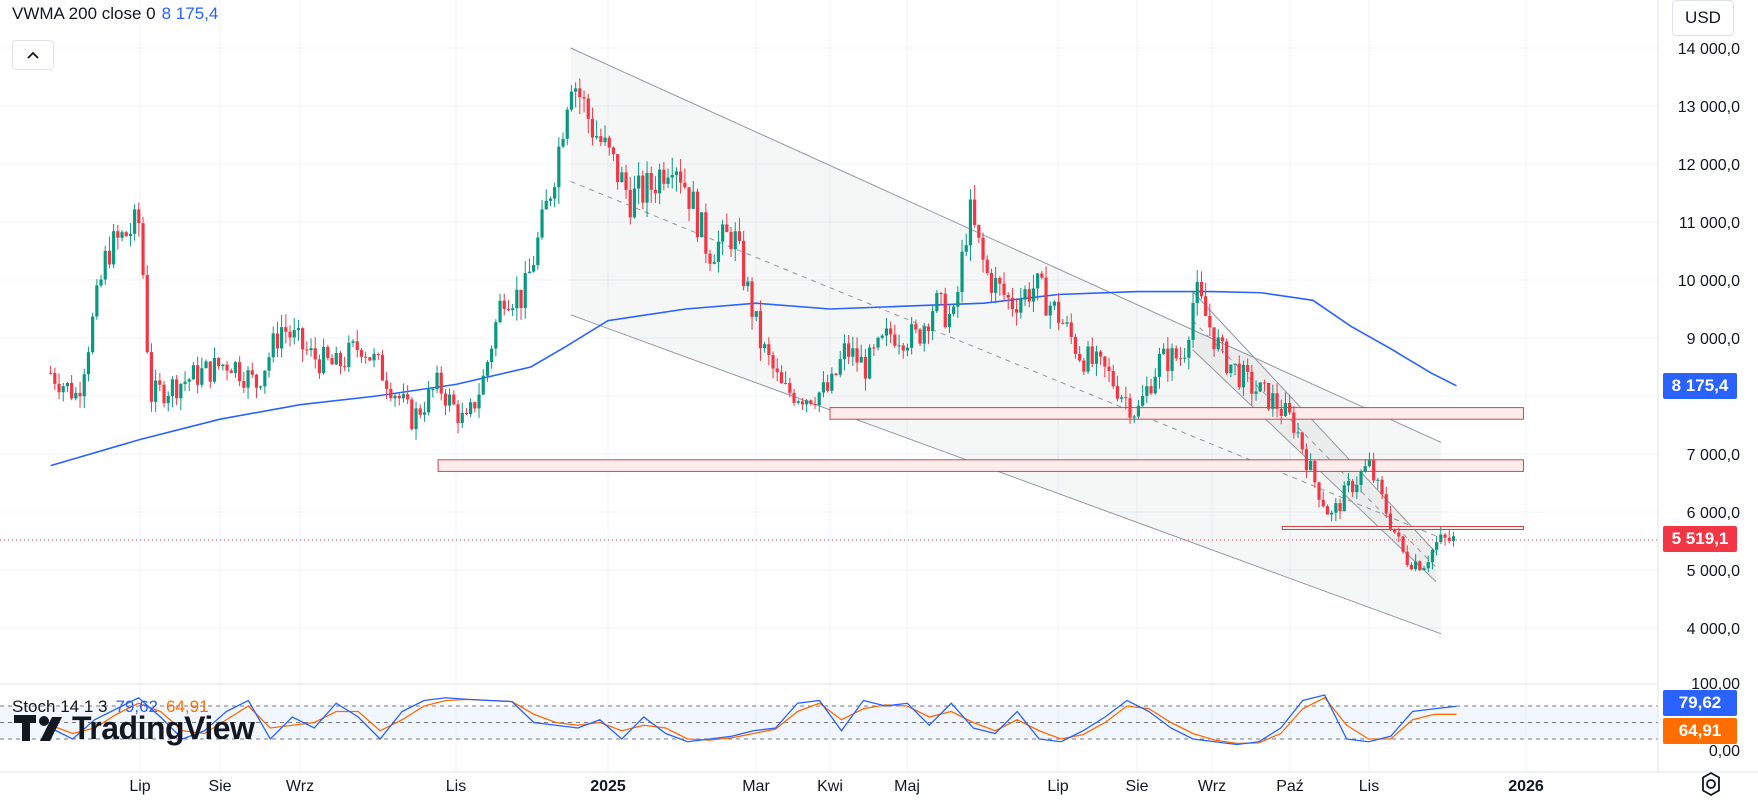 This screenshot has height=810, width=1758. I want to click on gear-icon, so click(1711, 784).